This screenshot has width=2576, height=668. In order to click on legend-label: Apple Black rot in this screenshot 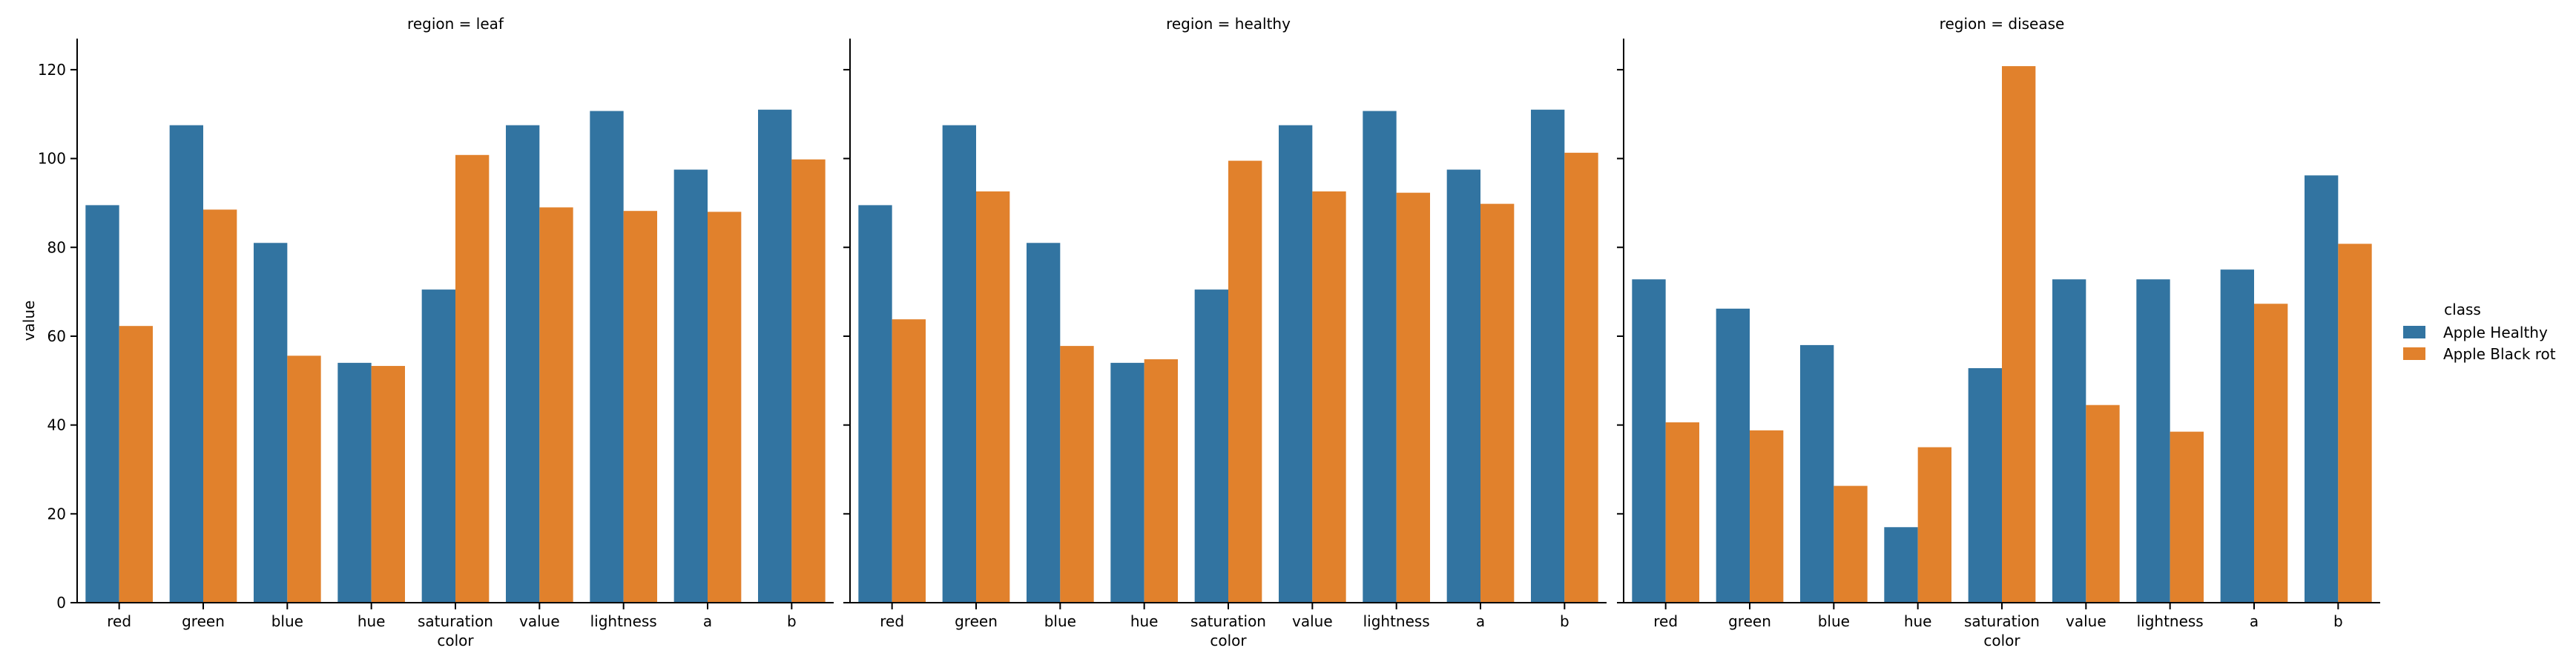, I will do `click(2499, 354)`.